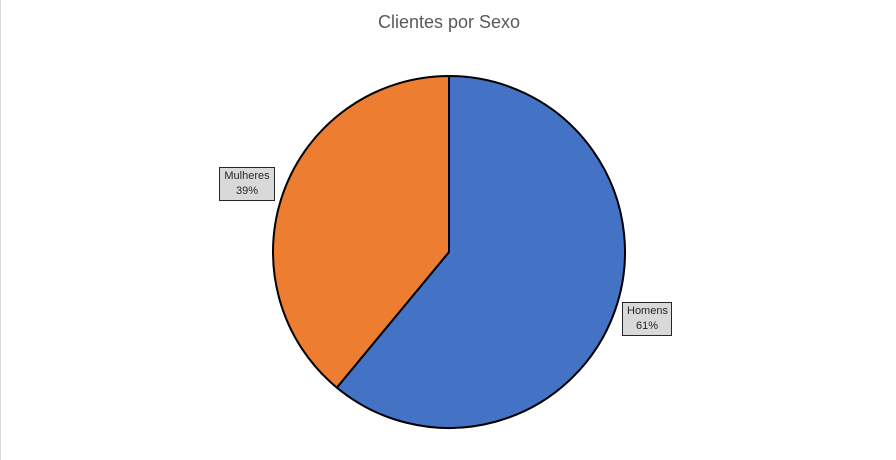  Describe the element at coordinates (247, 184) in the screenshot. I see `data-label-mulheres: Mulheres 39%` at that location.